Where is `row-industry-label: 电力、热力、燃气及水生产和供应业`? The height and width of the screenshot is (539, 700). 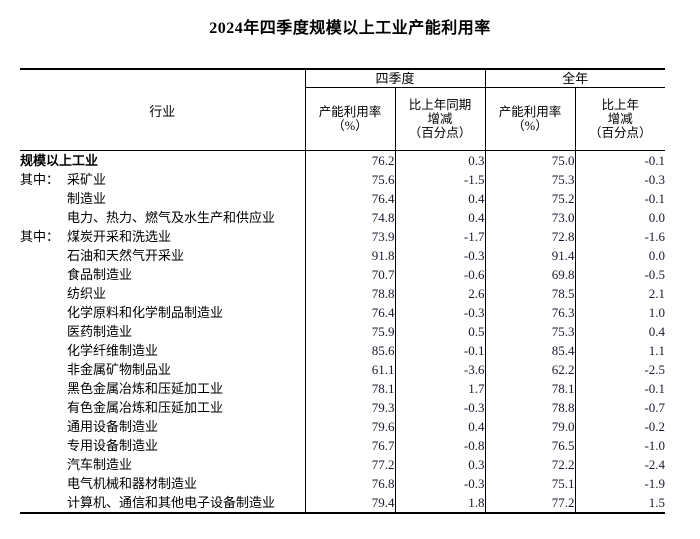
row-industry-label: 电力、热力、燃气及水生产和供应业 is located at coordinates (162, 217).